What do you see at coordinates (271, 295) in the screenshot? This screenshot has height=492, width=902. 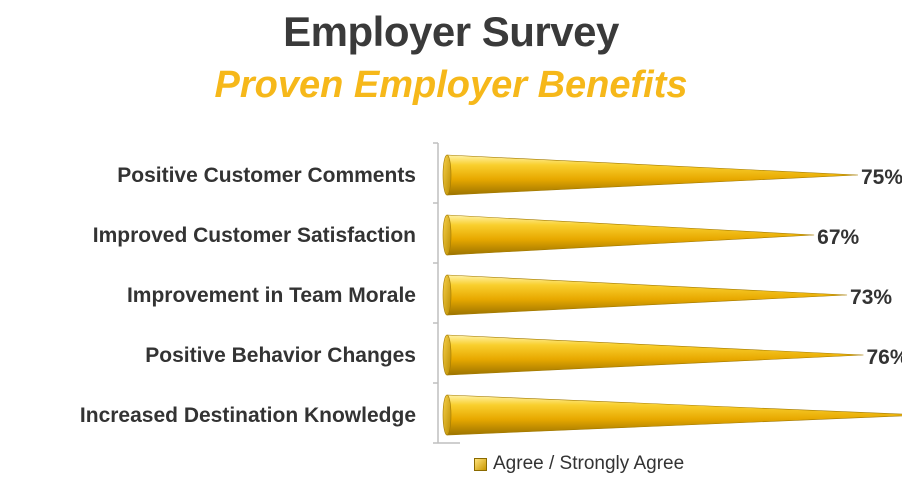 I see `category-label: Improvement in Team Morale` at bounding box center [271, 295].